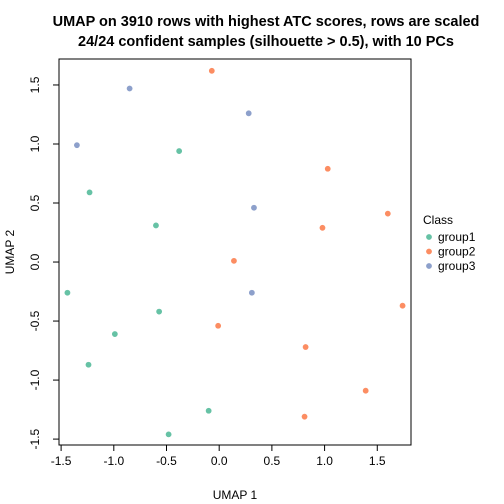 Image resolution: width=504 pixels, height=504 pixels. I want to click on y-tick-label: -1.0, so click(35, 379).